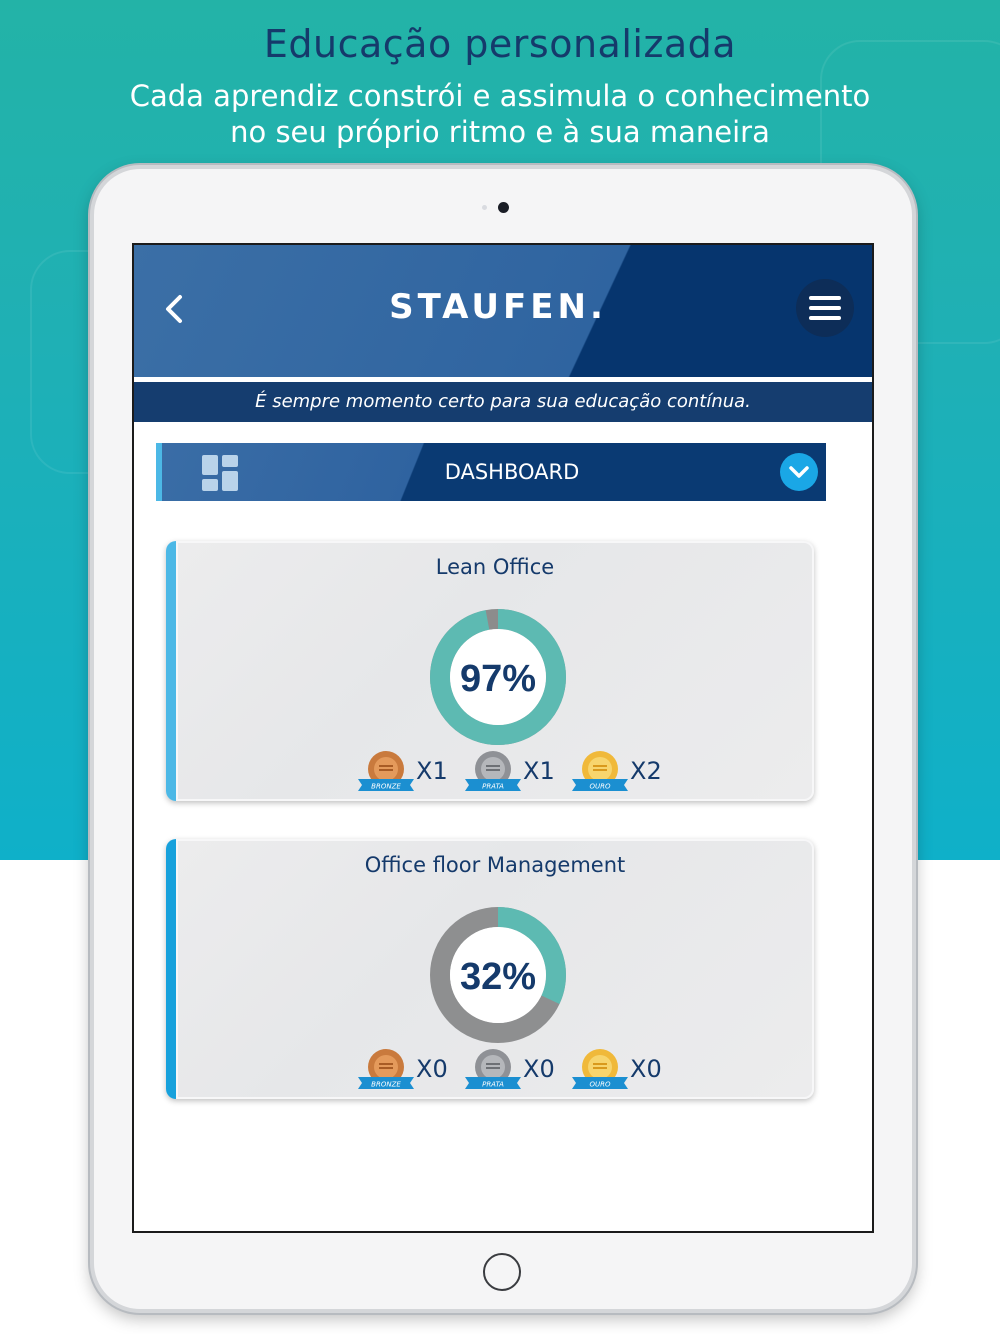  I want to click on tablet-sensor, so click(484, 207).